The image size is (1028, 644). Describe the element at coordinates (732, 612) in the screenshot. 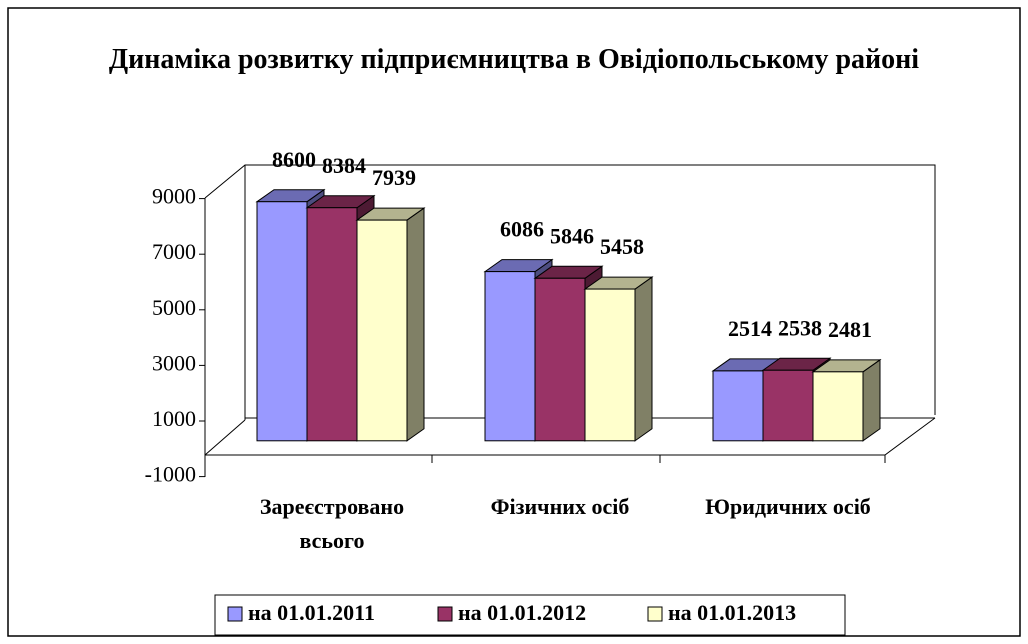

I see `legend-label: на 01.01.2013` at that location.